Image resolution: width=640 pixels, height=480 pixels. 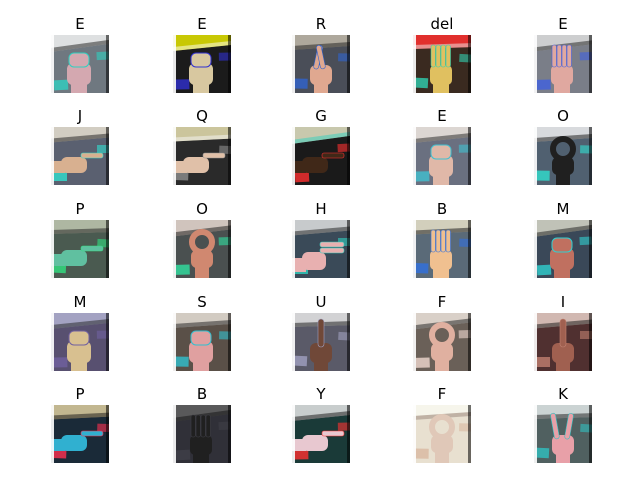 I want to click on grid-cell: H, so click(x=321, y=237).